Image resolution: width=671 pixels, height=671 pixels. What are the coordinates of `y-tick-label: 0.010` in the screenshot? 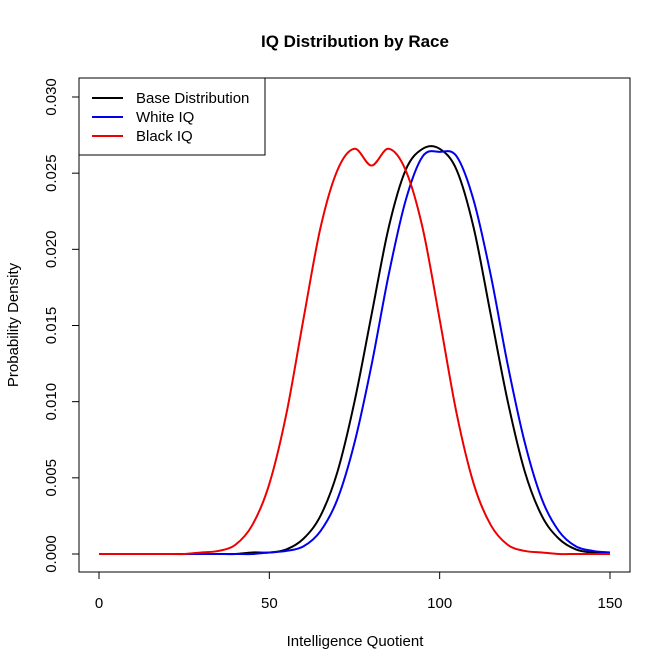 It's located at (51, 402).